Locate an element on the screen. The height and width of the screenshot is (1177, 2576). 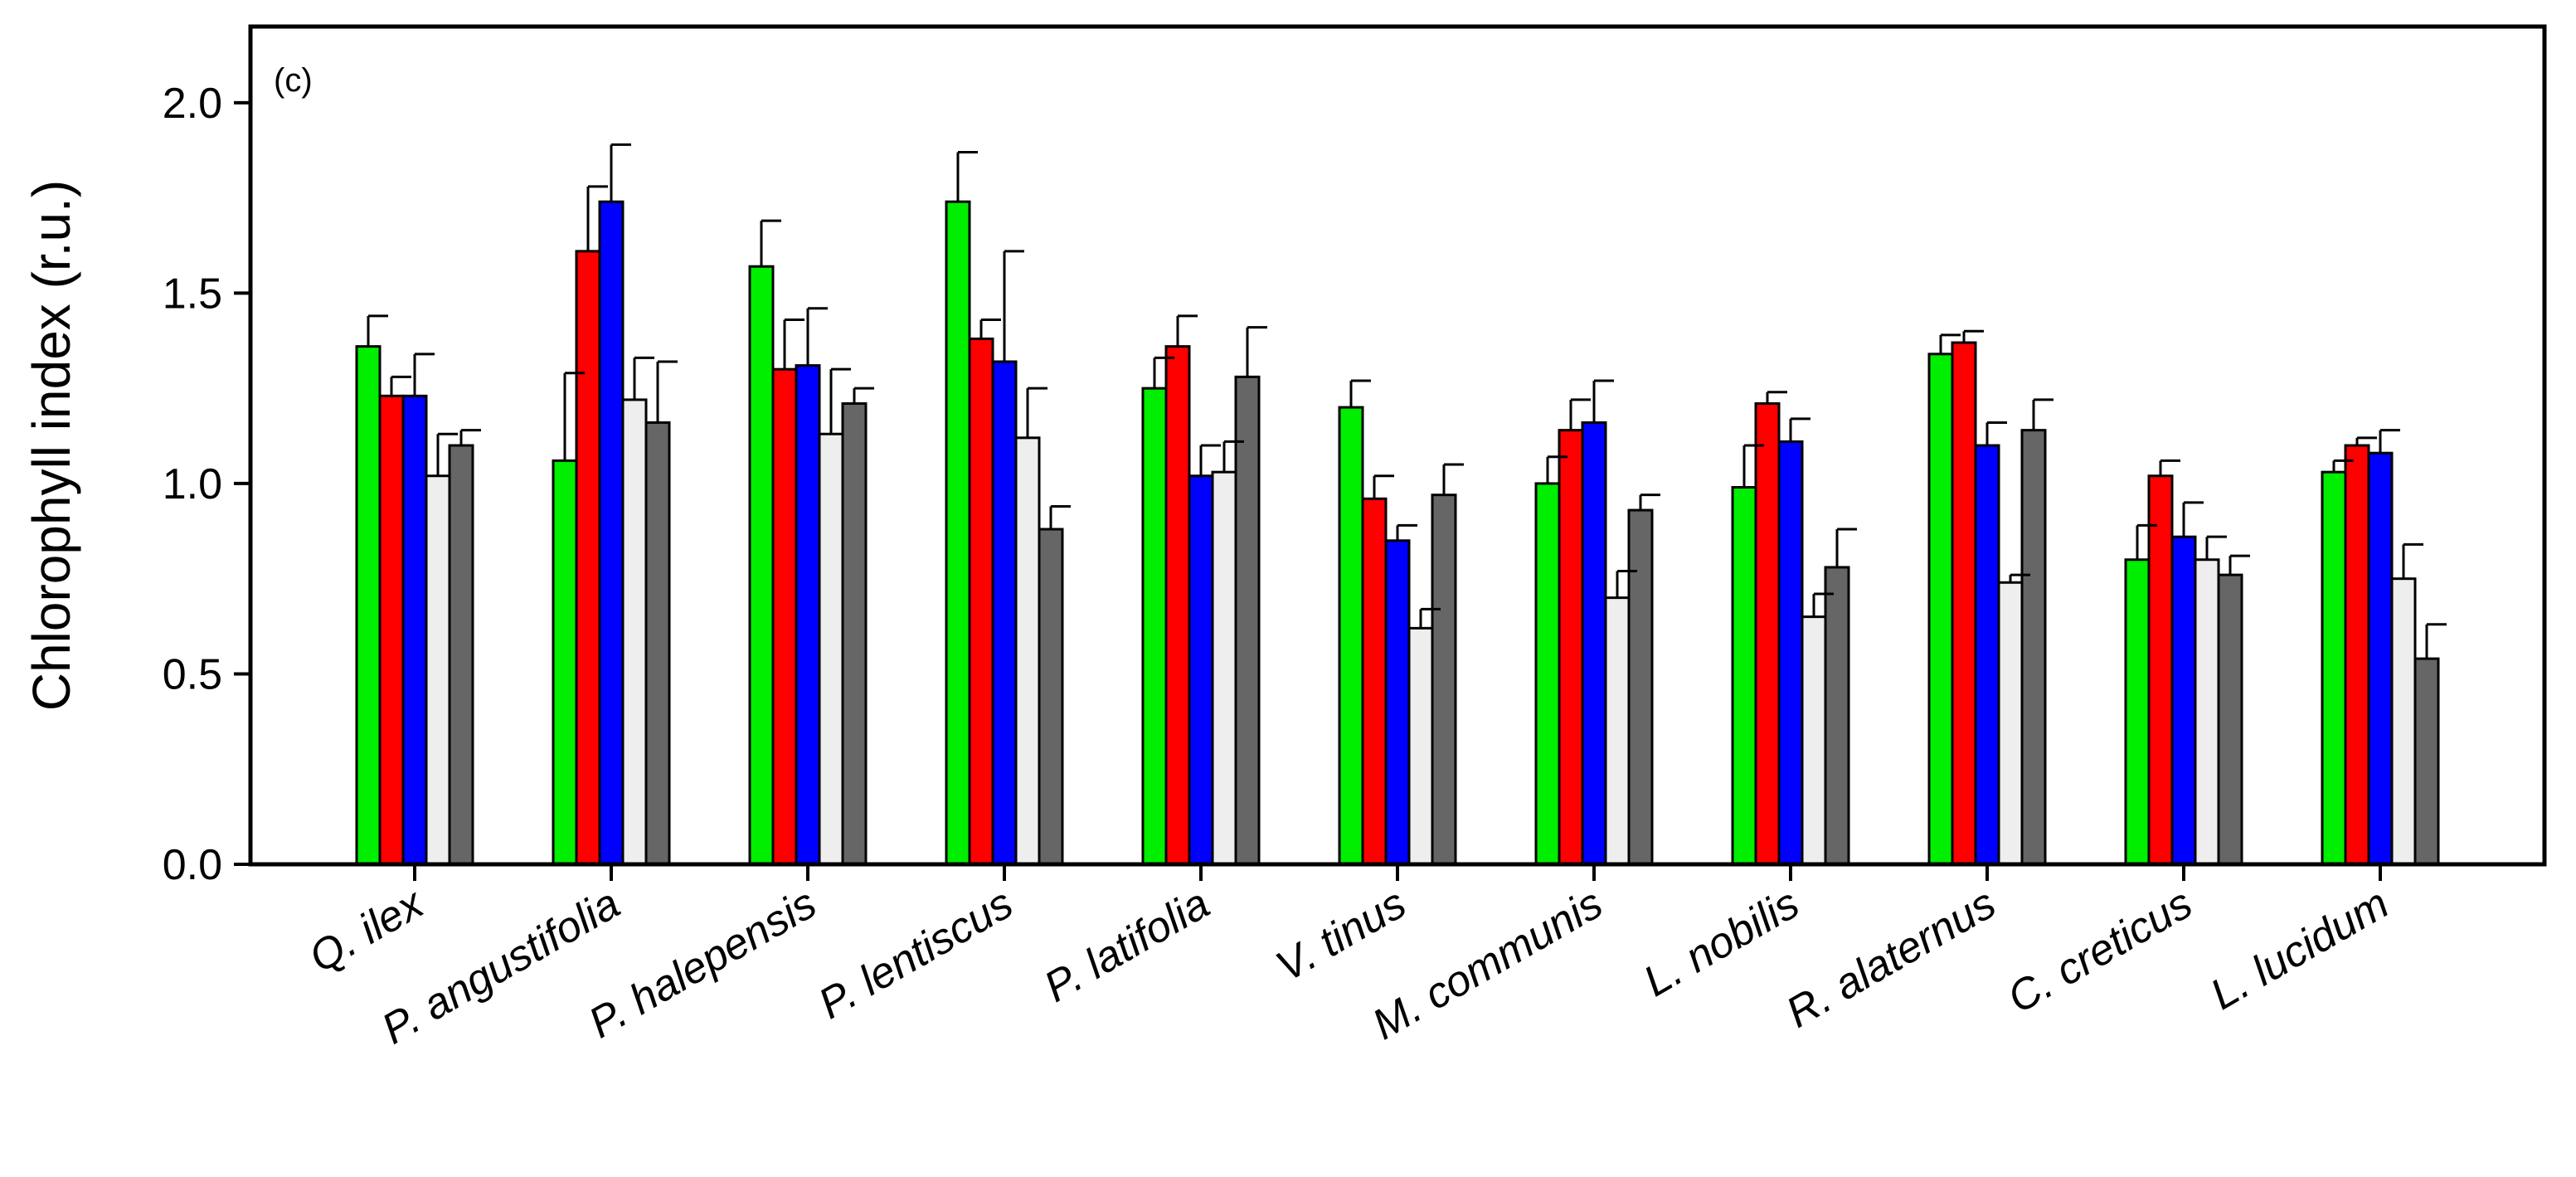
x-category-label: P. lentiscus is located at coordinates (916, 954).